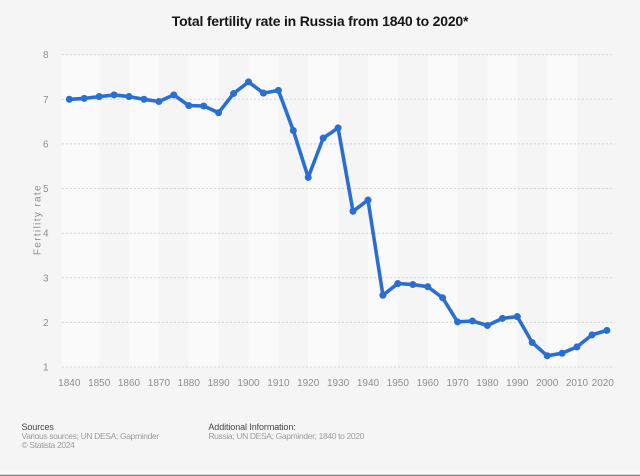 The width and height of the screenshot is (640, 476). Describe the element at coordinates (69, 383) in the screenshot. I see `svg-text: 1840` at that location.